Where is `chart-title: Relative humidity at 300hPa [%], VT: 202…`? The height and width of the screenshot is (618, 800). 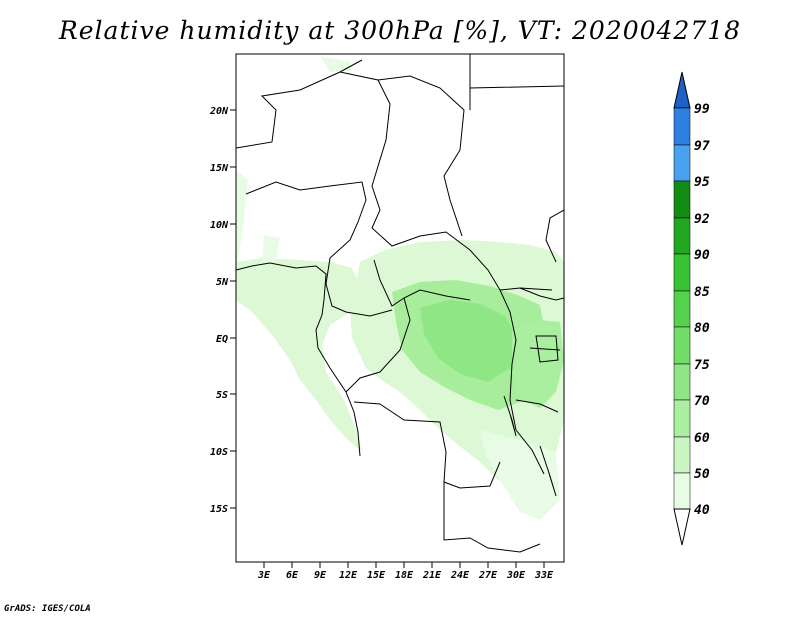 chart-title: Relative humidity at 300hPa [%], VT: 202… is located at coordinates (400, 30).